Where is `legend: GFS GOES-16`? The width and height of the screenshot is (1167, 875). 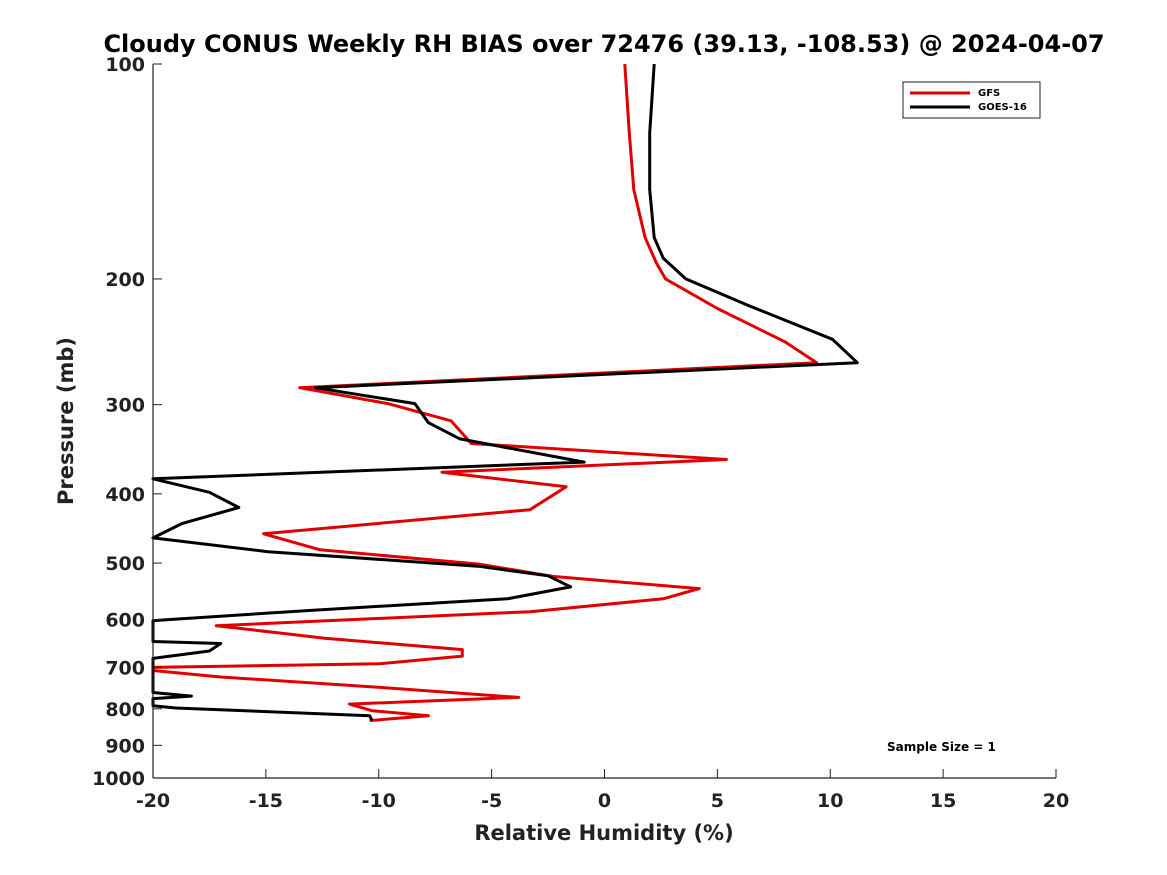
legend: GFS GOES-16 is located at coordinates (971, 100).